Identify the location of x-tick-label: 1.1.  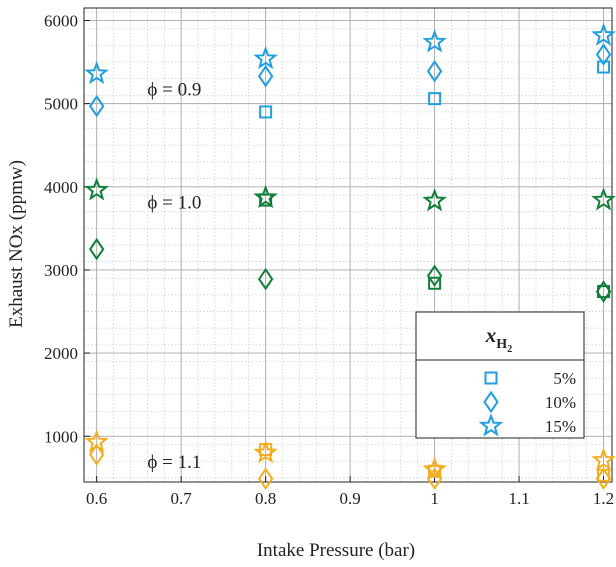
(518, 498).